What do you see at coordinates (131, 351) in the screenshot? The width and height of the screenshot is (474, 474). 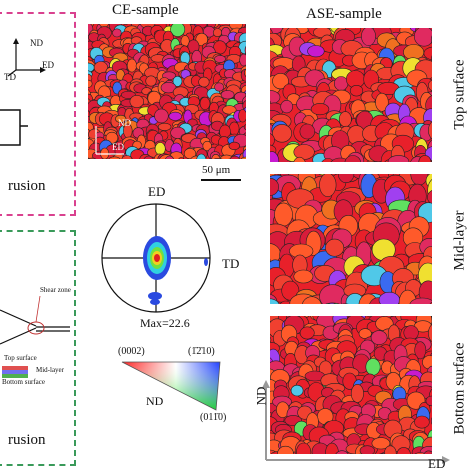 I see `ipf-top-left-label: (0002)` at bounding box center [131, 351].